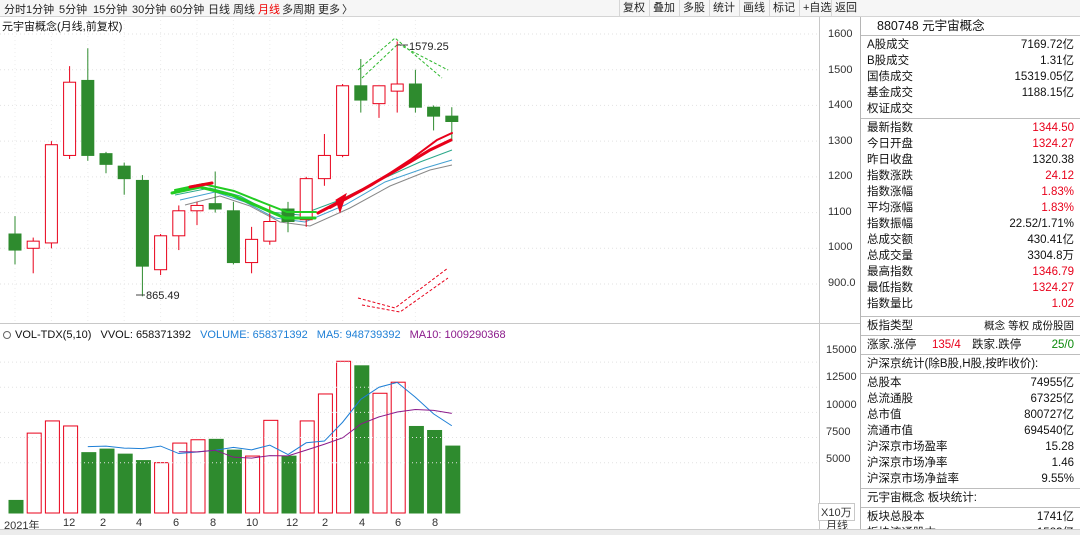 The height and width of the screenshot is (535, 1080). Describe the element at coordinates (970, 326) in the screenshot. I see `board-type-row: 板指类型 概念 等权 成份股固` at that location.